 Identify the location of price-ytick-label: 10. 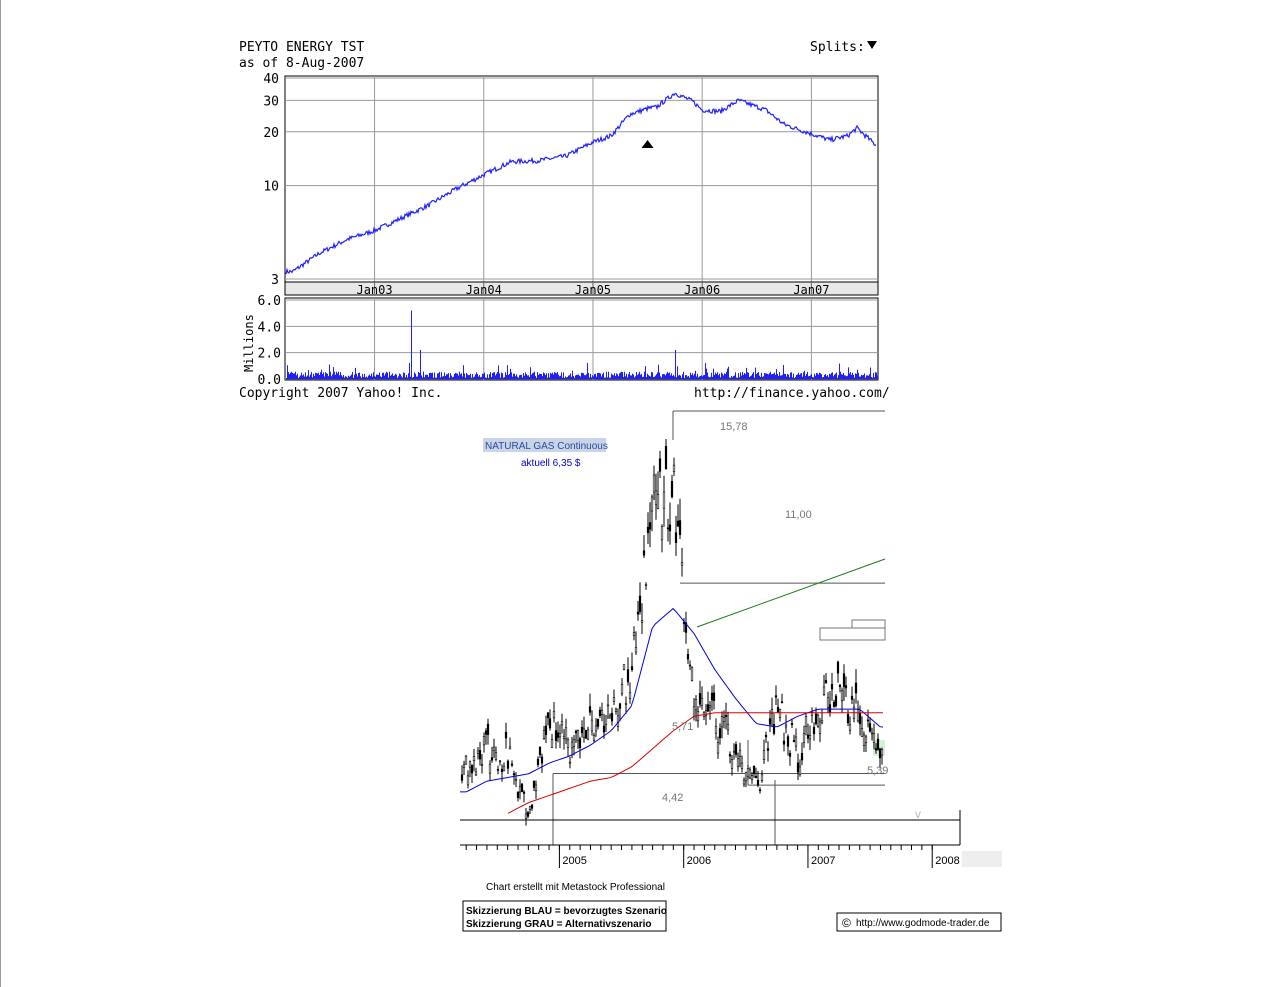
(271, 187).